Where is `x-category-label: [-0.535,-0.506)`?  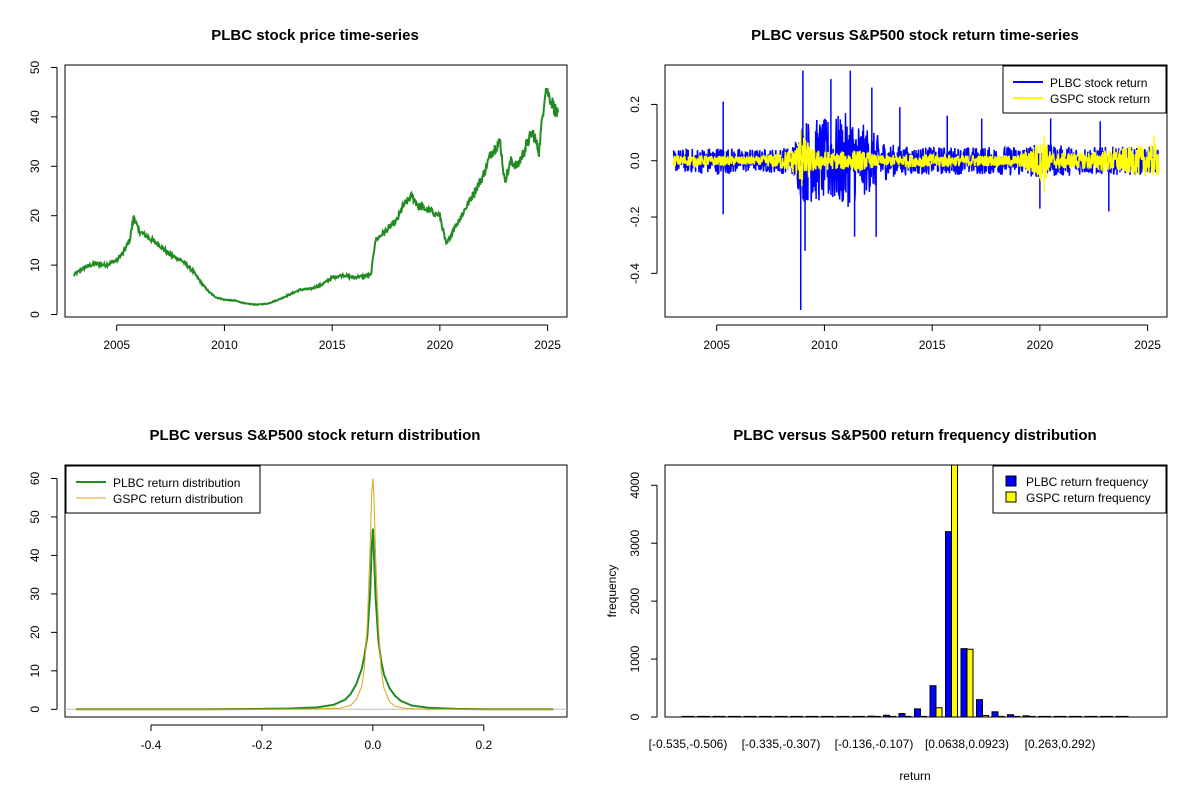
x-category-label: [-0.535,-0.506) is located at coordinates (688, 744).